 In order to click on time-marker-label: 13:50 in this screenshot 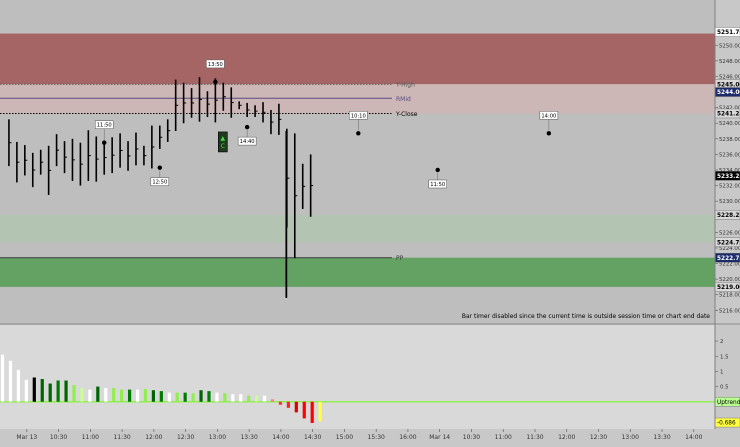, I will do `click(215, 65)`.